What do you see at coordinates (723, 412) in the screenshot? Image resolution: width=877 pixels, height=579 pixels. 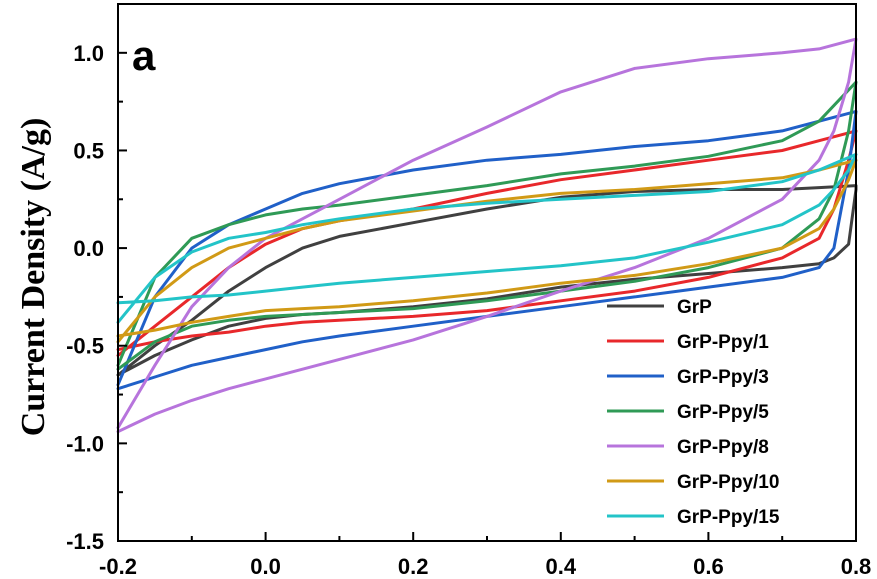 I see `legend-label-3: GrP-Ppy/5` at bounding box center [723, 412].